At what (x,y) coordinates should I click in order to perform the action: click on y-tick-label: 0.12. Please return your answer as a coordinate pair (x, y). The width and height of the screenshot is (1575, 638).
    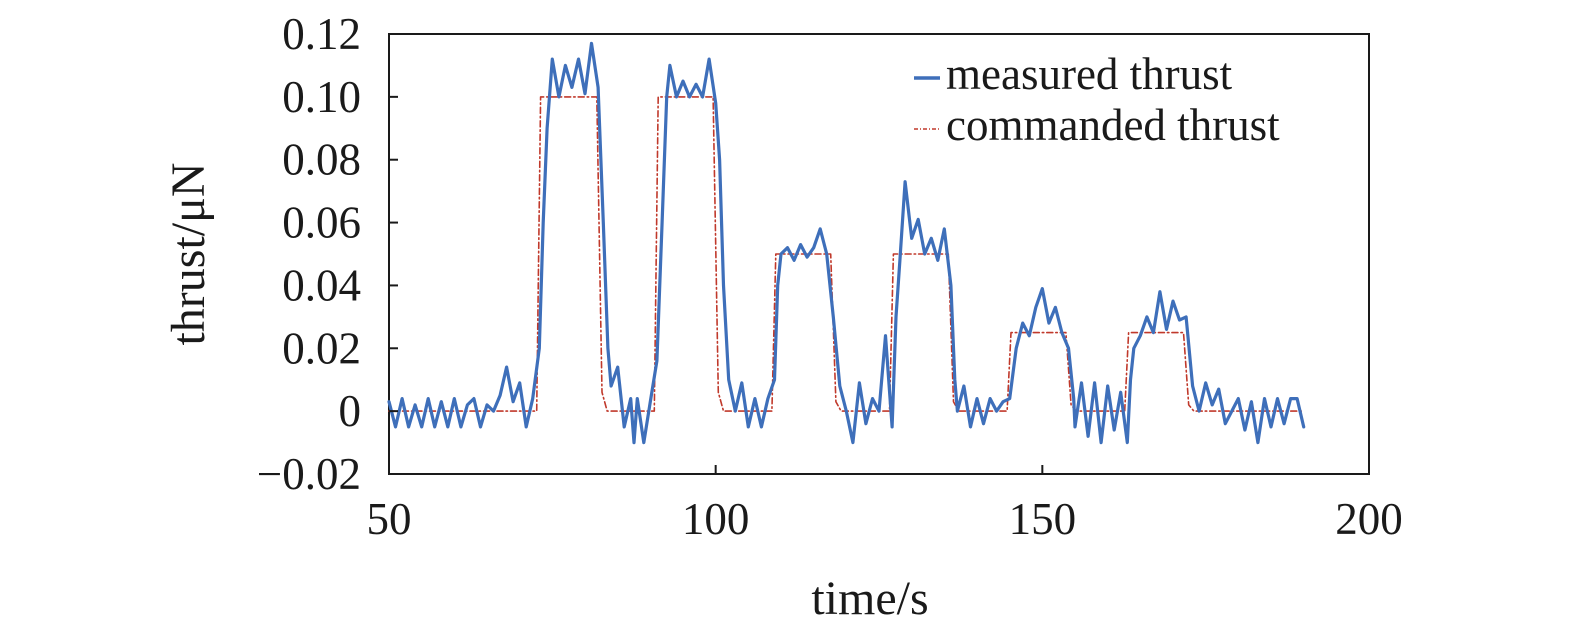
    Looking at the image, I should click on (321, 34).